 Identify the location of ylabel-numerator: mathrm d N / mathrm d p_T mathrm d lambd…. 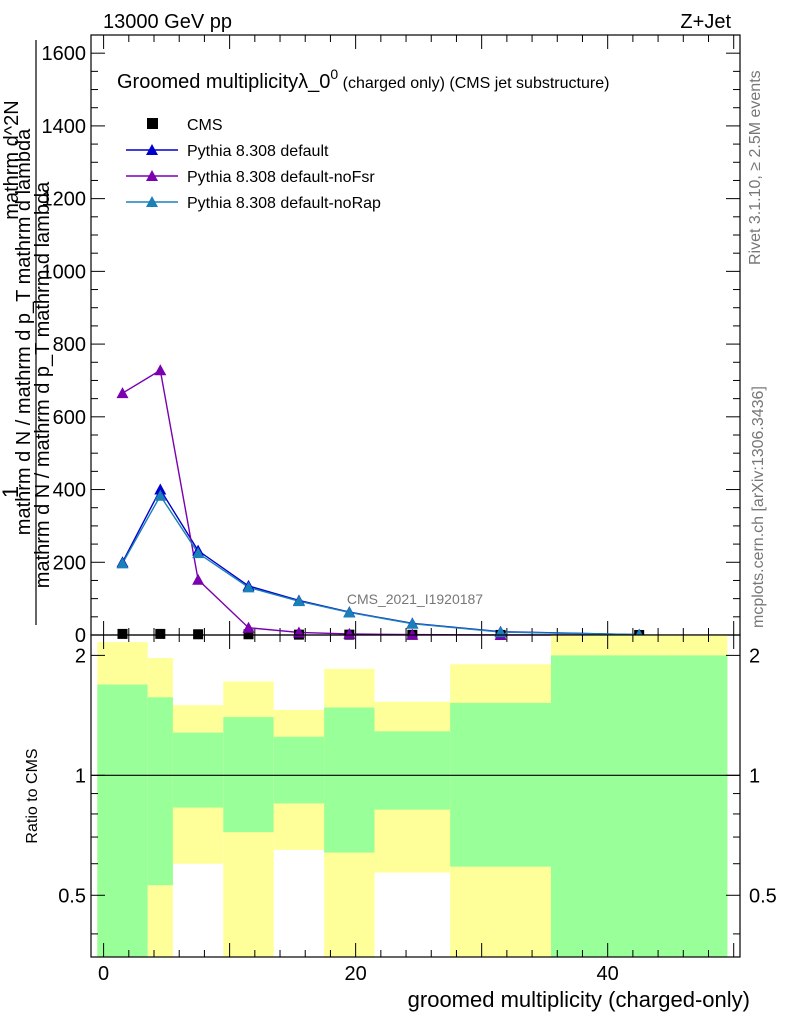
(24, 331).